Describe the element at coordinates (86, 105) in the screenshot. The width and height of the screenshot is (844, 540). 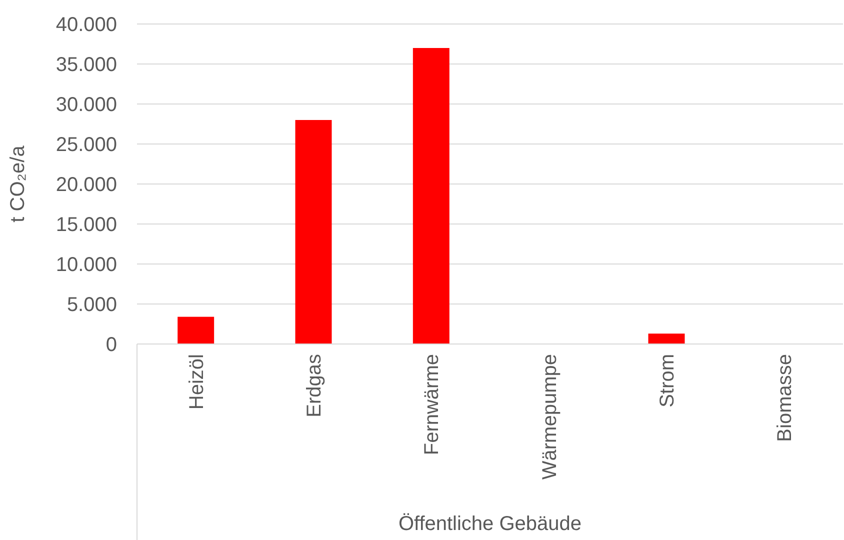
I see `y-tick-label: 30.000` at that location.